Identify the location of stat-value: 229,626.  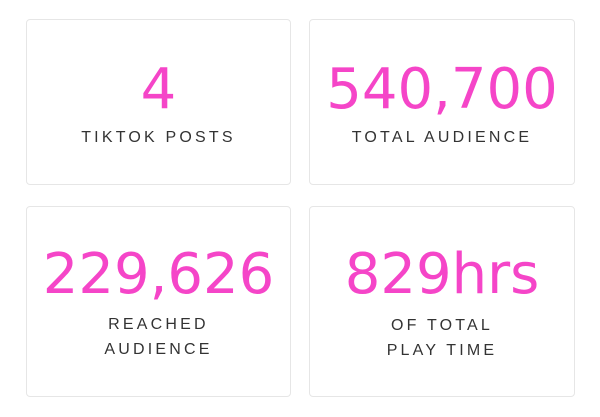
(158, 274).